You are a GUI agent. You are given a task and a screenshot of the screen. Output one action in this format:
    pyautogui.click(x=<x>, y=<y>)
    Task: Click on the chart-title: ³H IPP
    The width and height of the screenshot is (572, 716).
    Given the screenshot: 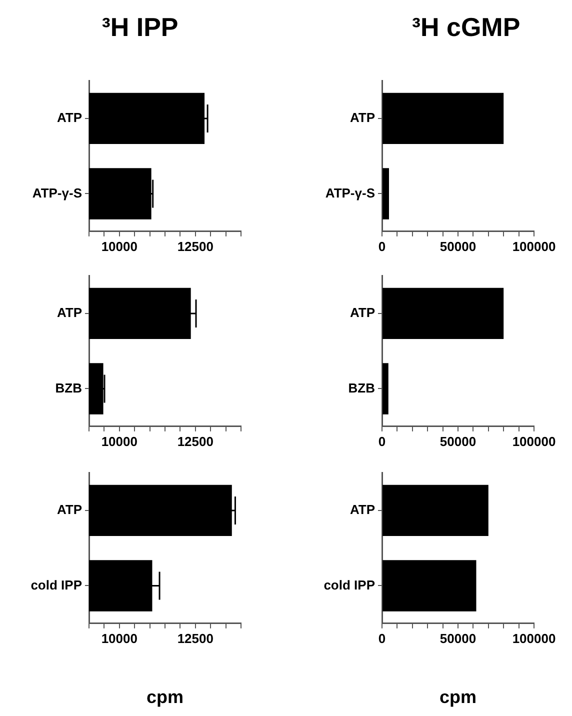 What is the action you would take?
    pyautogui.click(x=140, y=27)
    